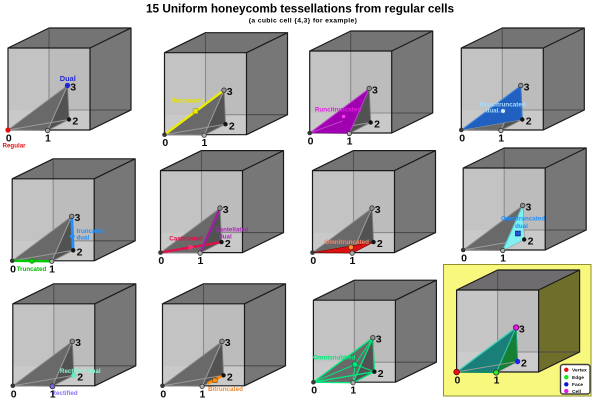 This screenshot has width=600, height=416. Describe the element at coordinates (187, 101) in the screenshot. I see `svg-text: Runcinated` at that location.